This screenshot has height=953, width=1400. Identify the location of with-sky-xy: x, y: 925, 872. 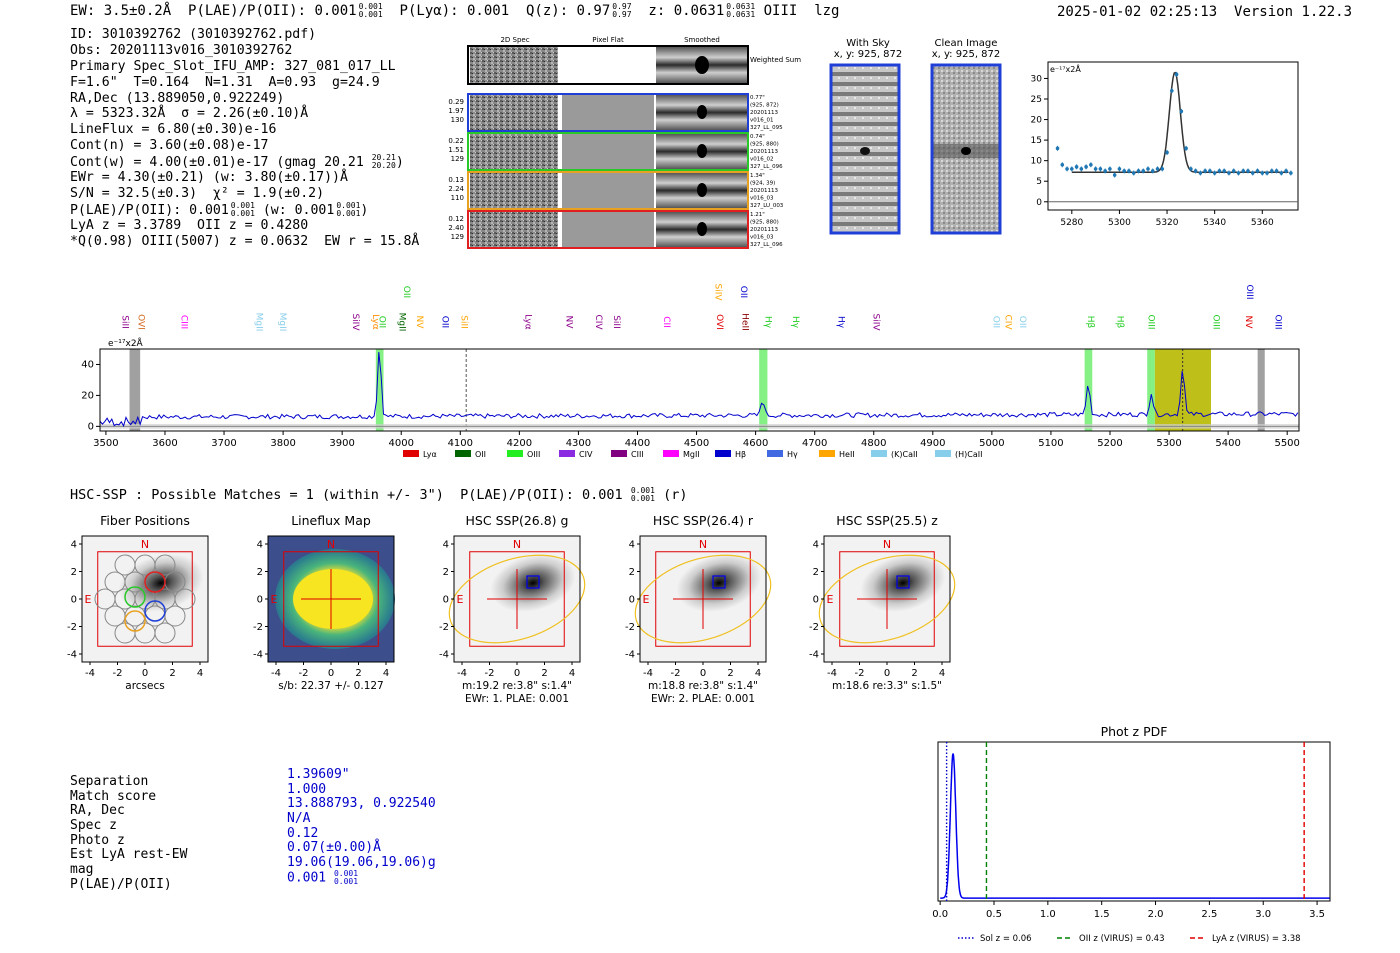
(868, 54).